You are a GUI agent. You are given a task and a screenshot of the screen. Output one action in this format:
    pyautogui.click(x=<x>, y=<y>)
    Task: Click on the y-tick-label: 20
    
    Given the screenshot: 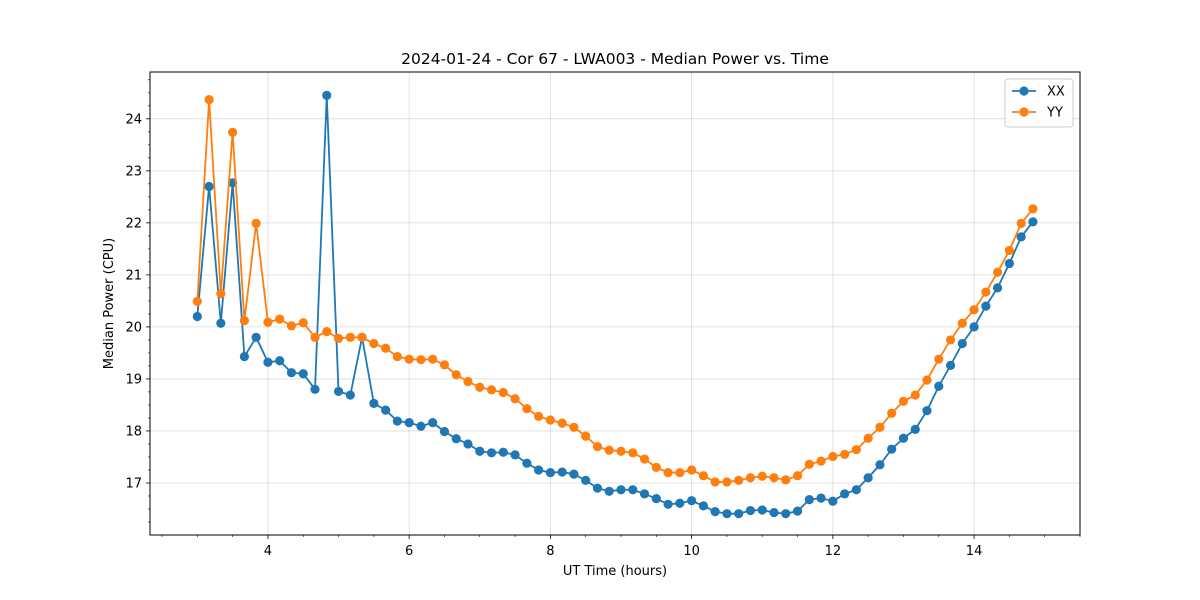 What is the action you would take?
    pyautogui.click(x=133, y=327)
    